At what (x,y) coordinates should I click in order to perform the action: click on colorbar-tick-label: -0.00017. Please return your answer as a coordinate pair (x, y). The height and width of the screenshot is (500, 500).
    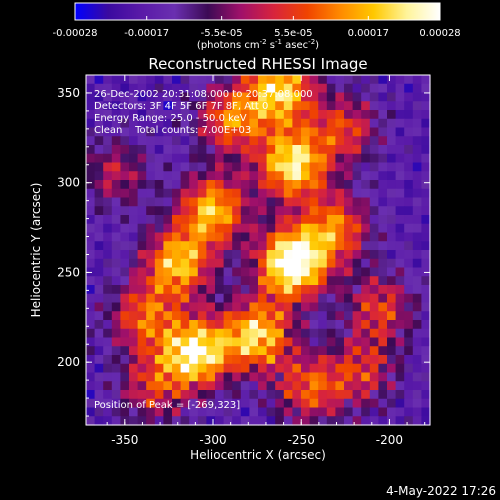
    Looking at the image, I should click on (146, 33).